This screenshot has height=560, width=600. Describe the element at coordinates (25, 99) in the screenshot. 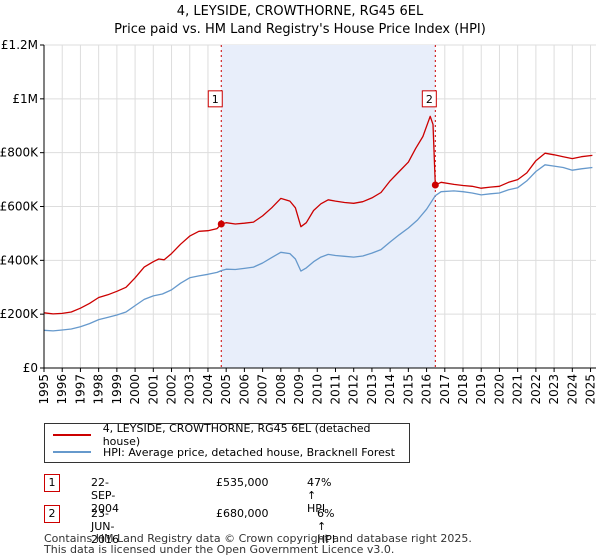

I see `y-tick-label: £1M` at that location.